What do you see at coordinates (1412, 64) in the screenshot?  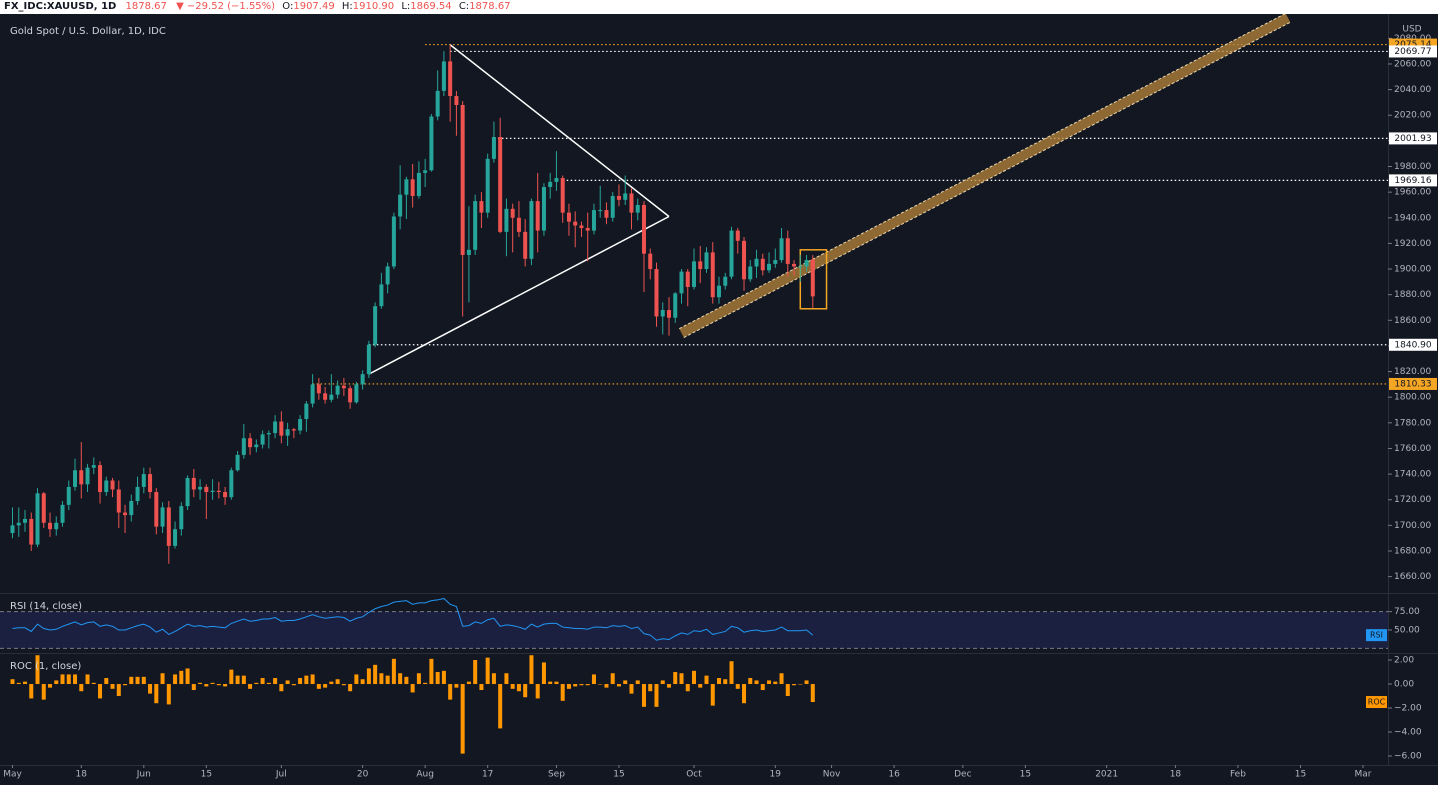 I see `y-tick-label: 2060.00` at bounding box center [1412, 64].